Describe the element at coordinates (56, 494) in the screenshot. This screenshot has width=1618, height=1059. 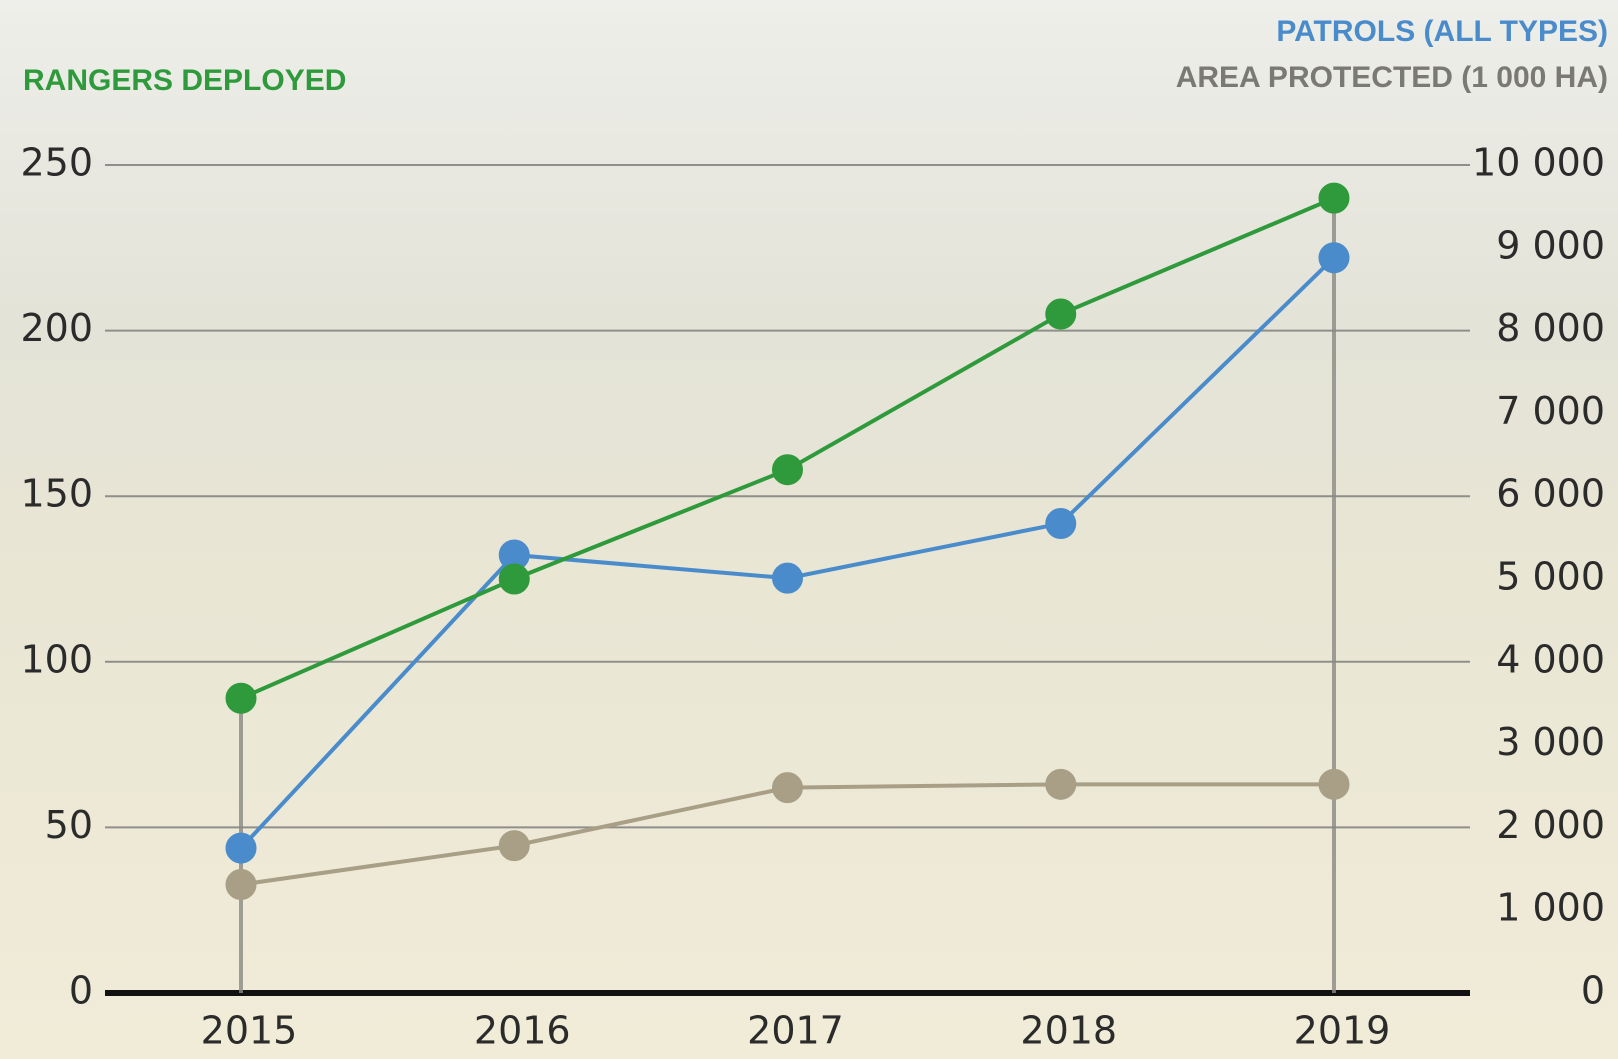
I see `y-tick-label: 150` at that location.